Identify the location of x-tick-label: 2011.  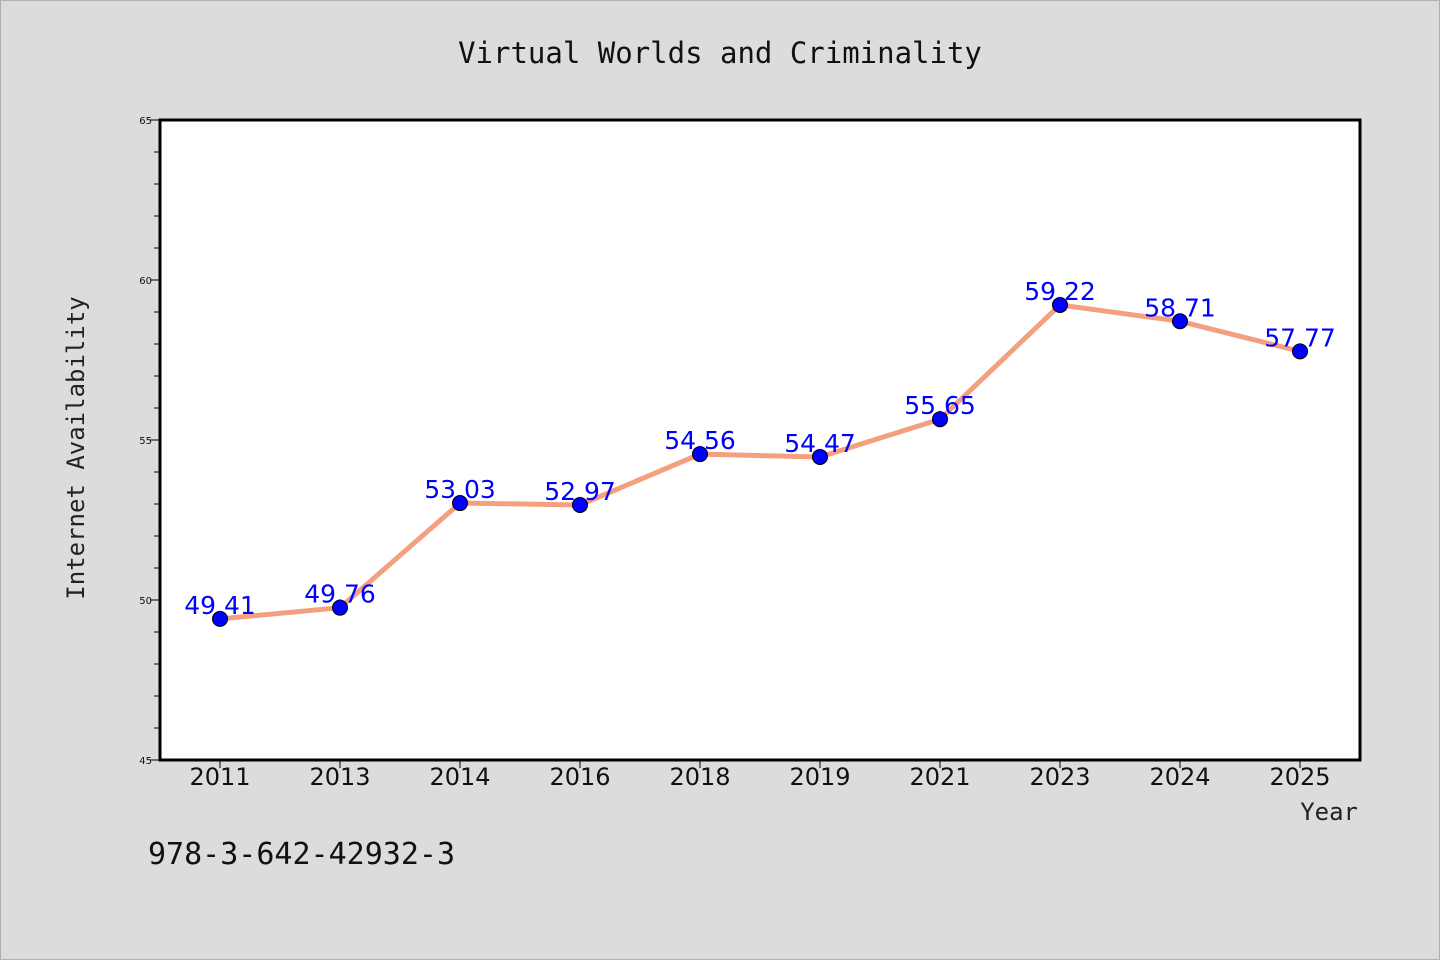
(219, 777).